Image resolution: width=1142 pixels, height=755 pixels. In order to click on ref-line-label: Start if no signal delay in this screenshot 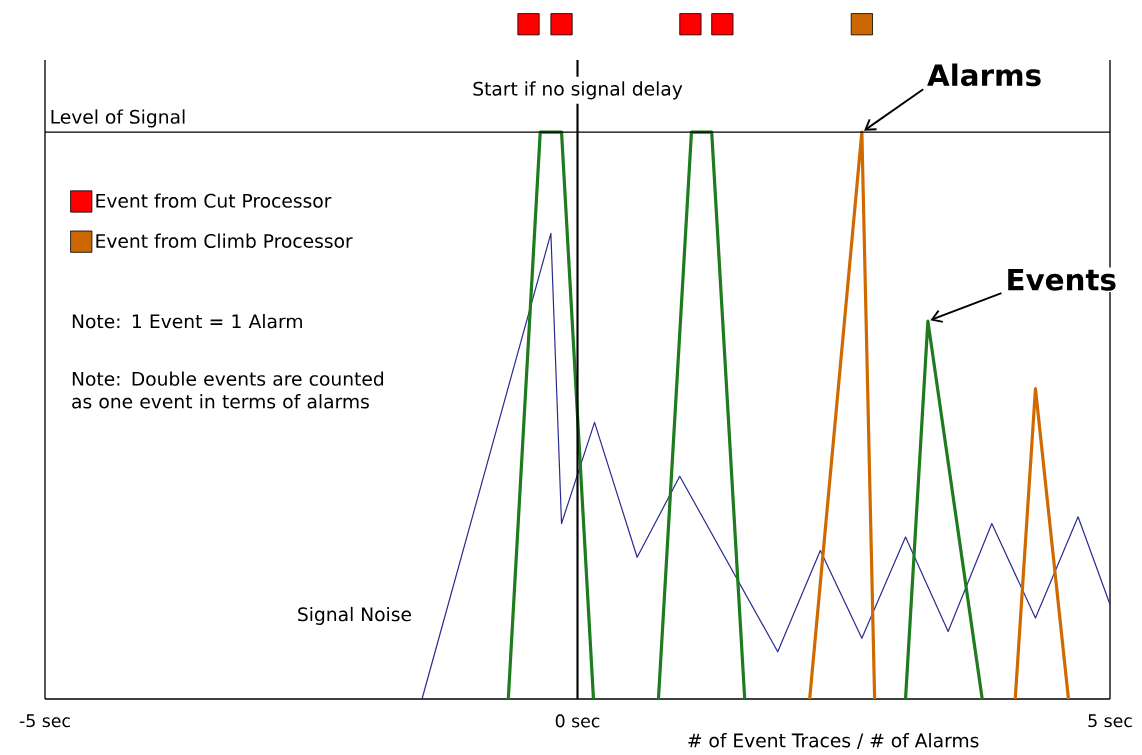, I will do `click(578, 90)`.